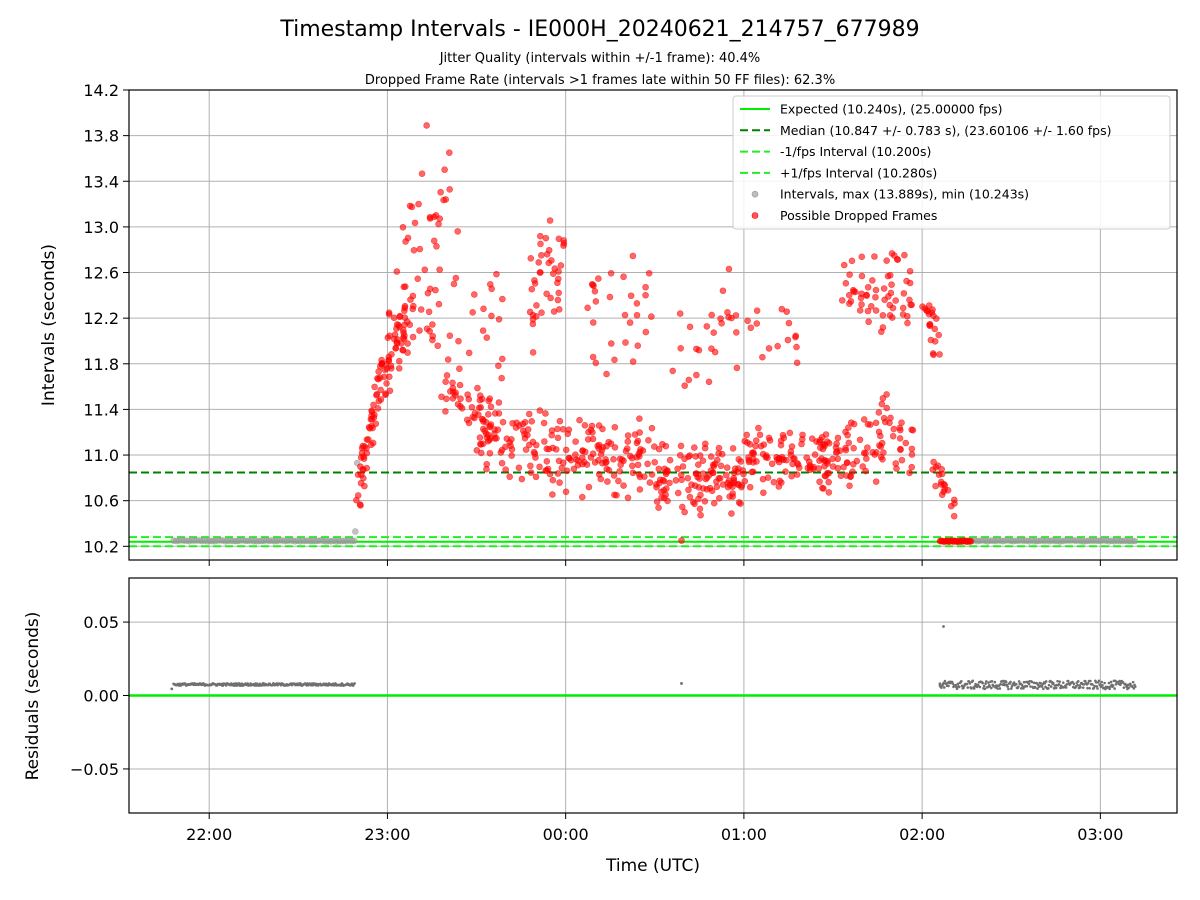 This screenshot has width=1200, height=900. I want to click on interval-point, so click(355, 531).